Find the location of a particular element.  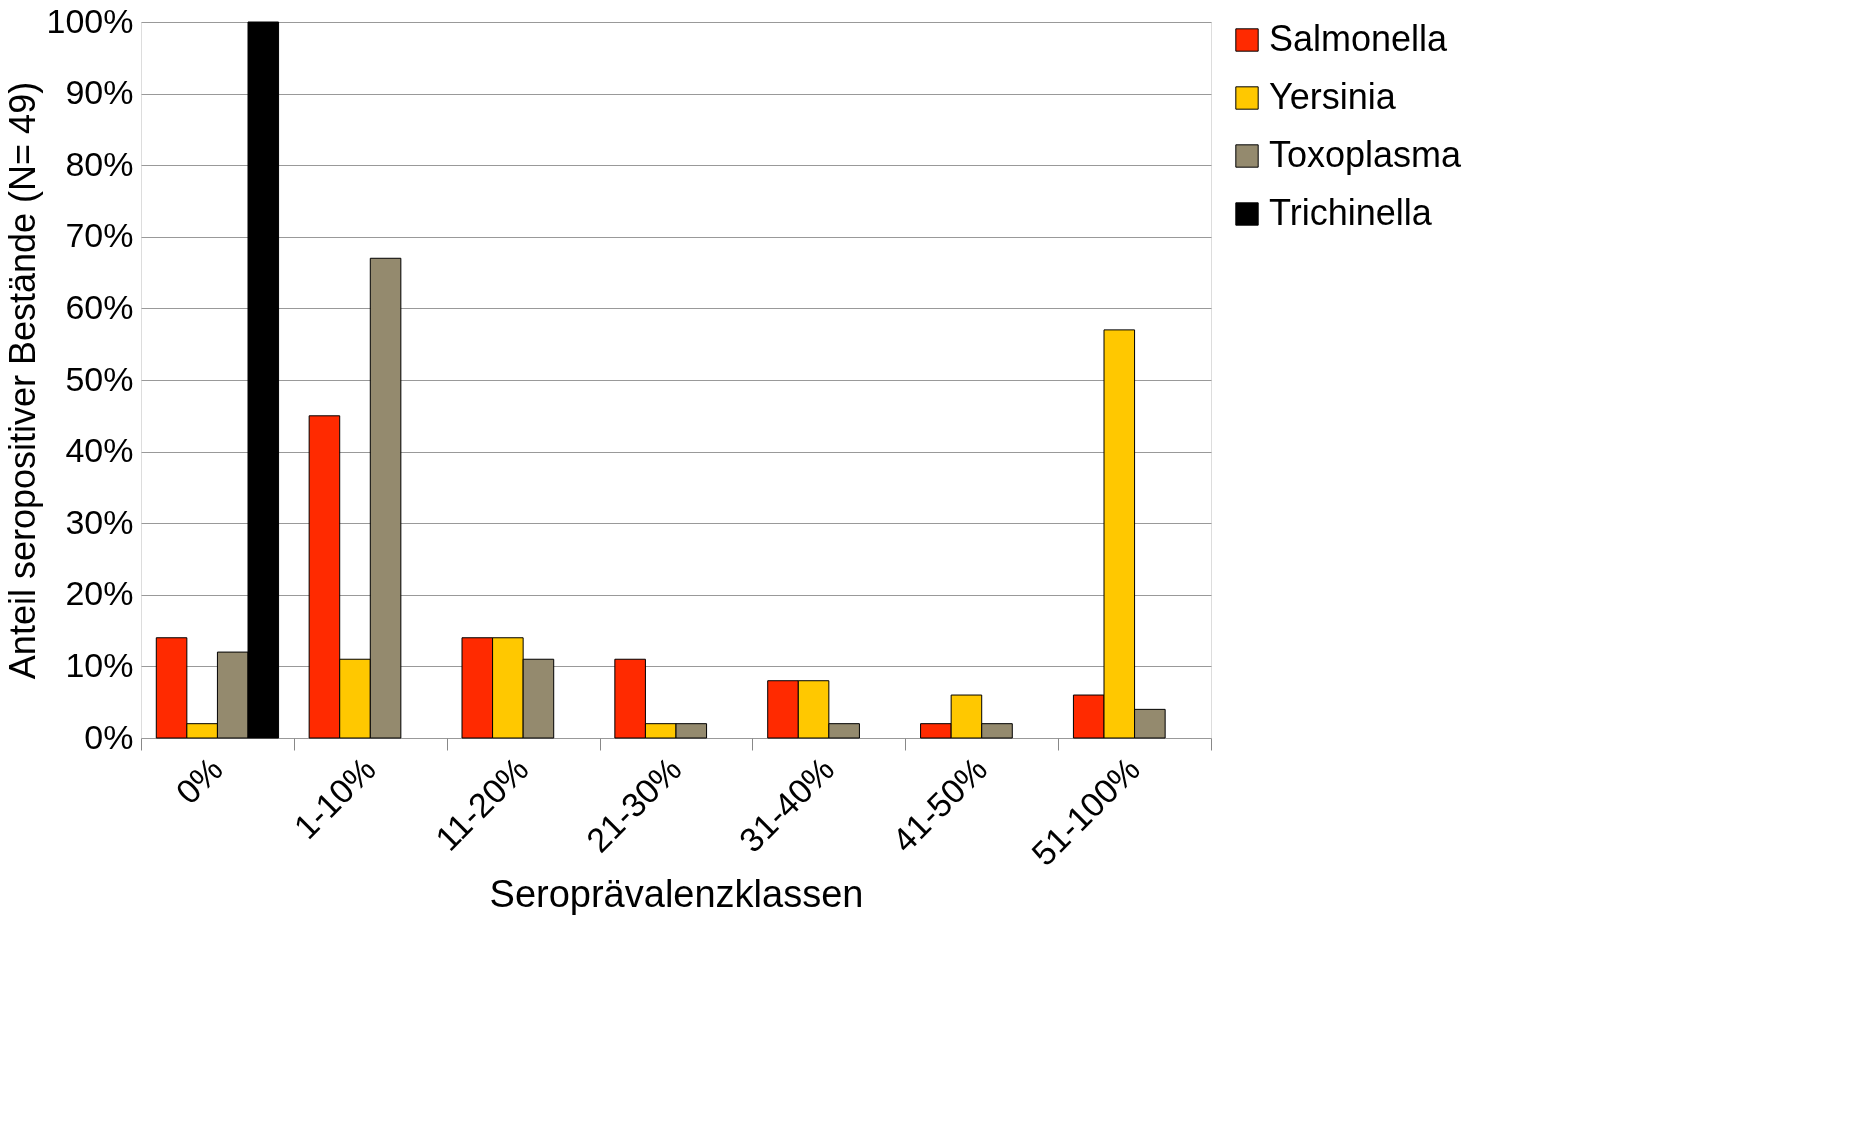

y-tick-label: 70% is located at coordinates (99, 235).